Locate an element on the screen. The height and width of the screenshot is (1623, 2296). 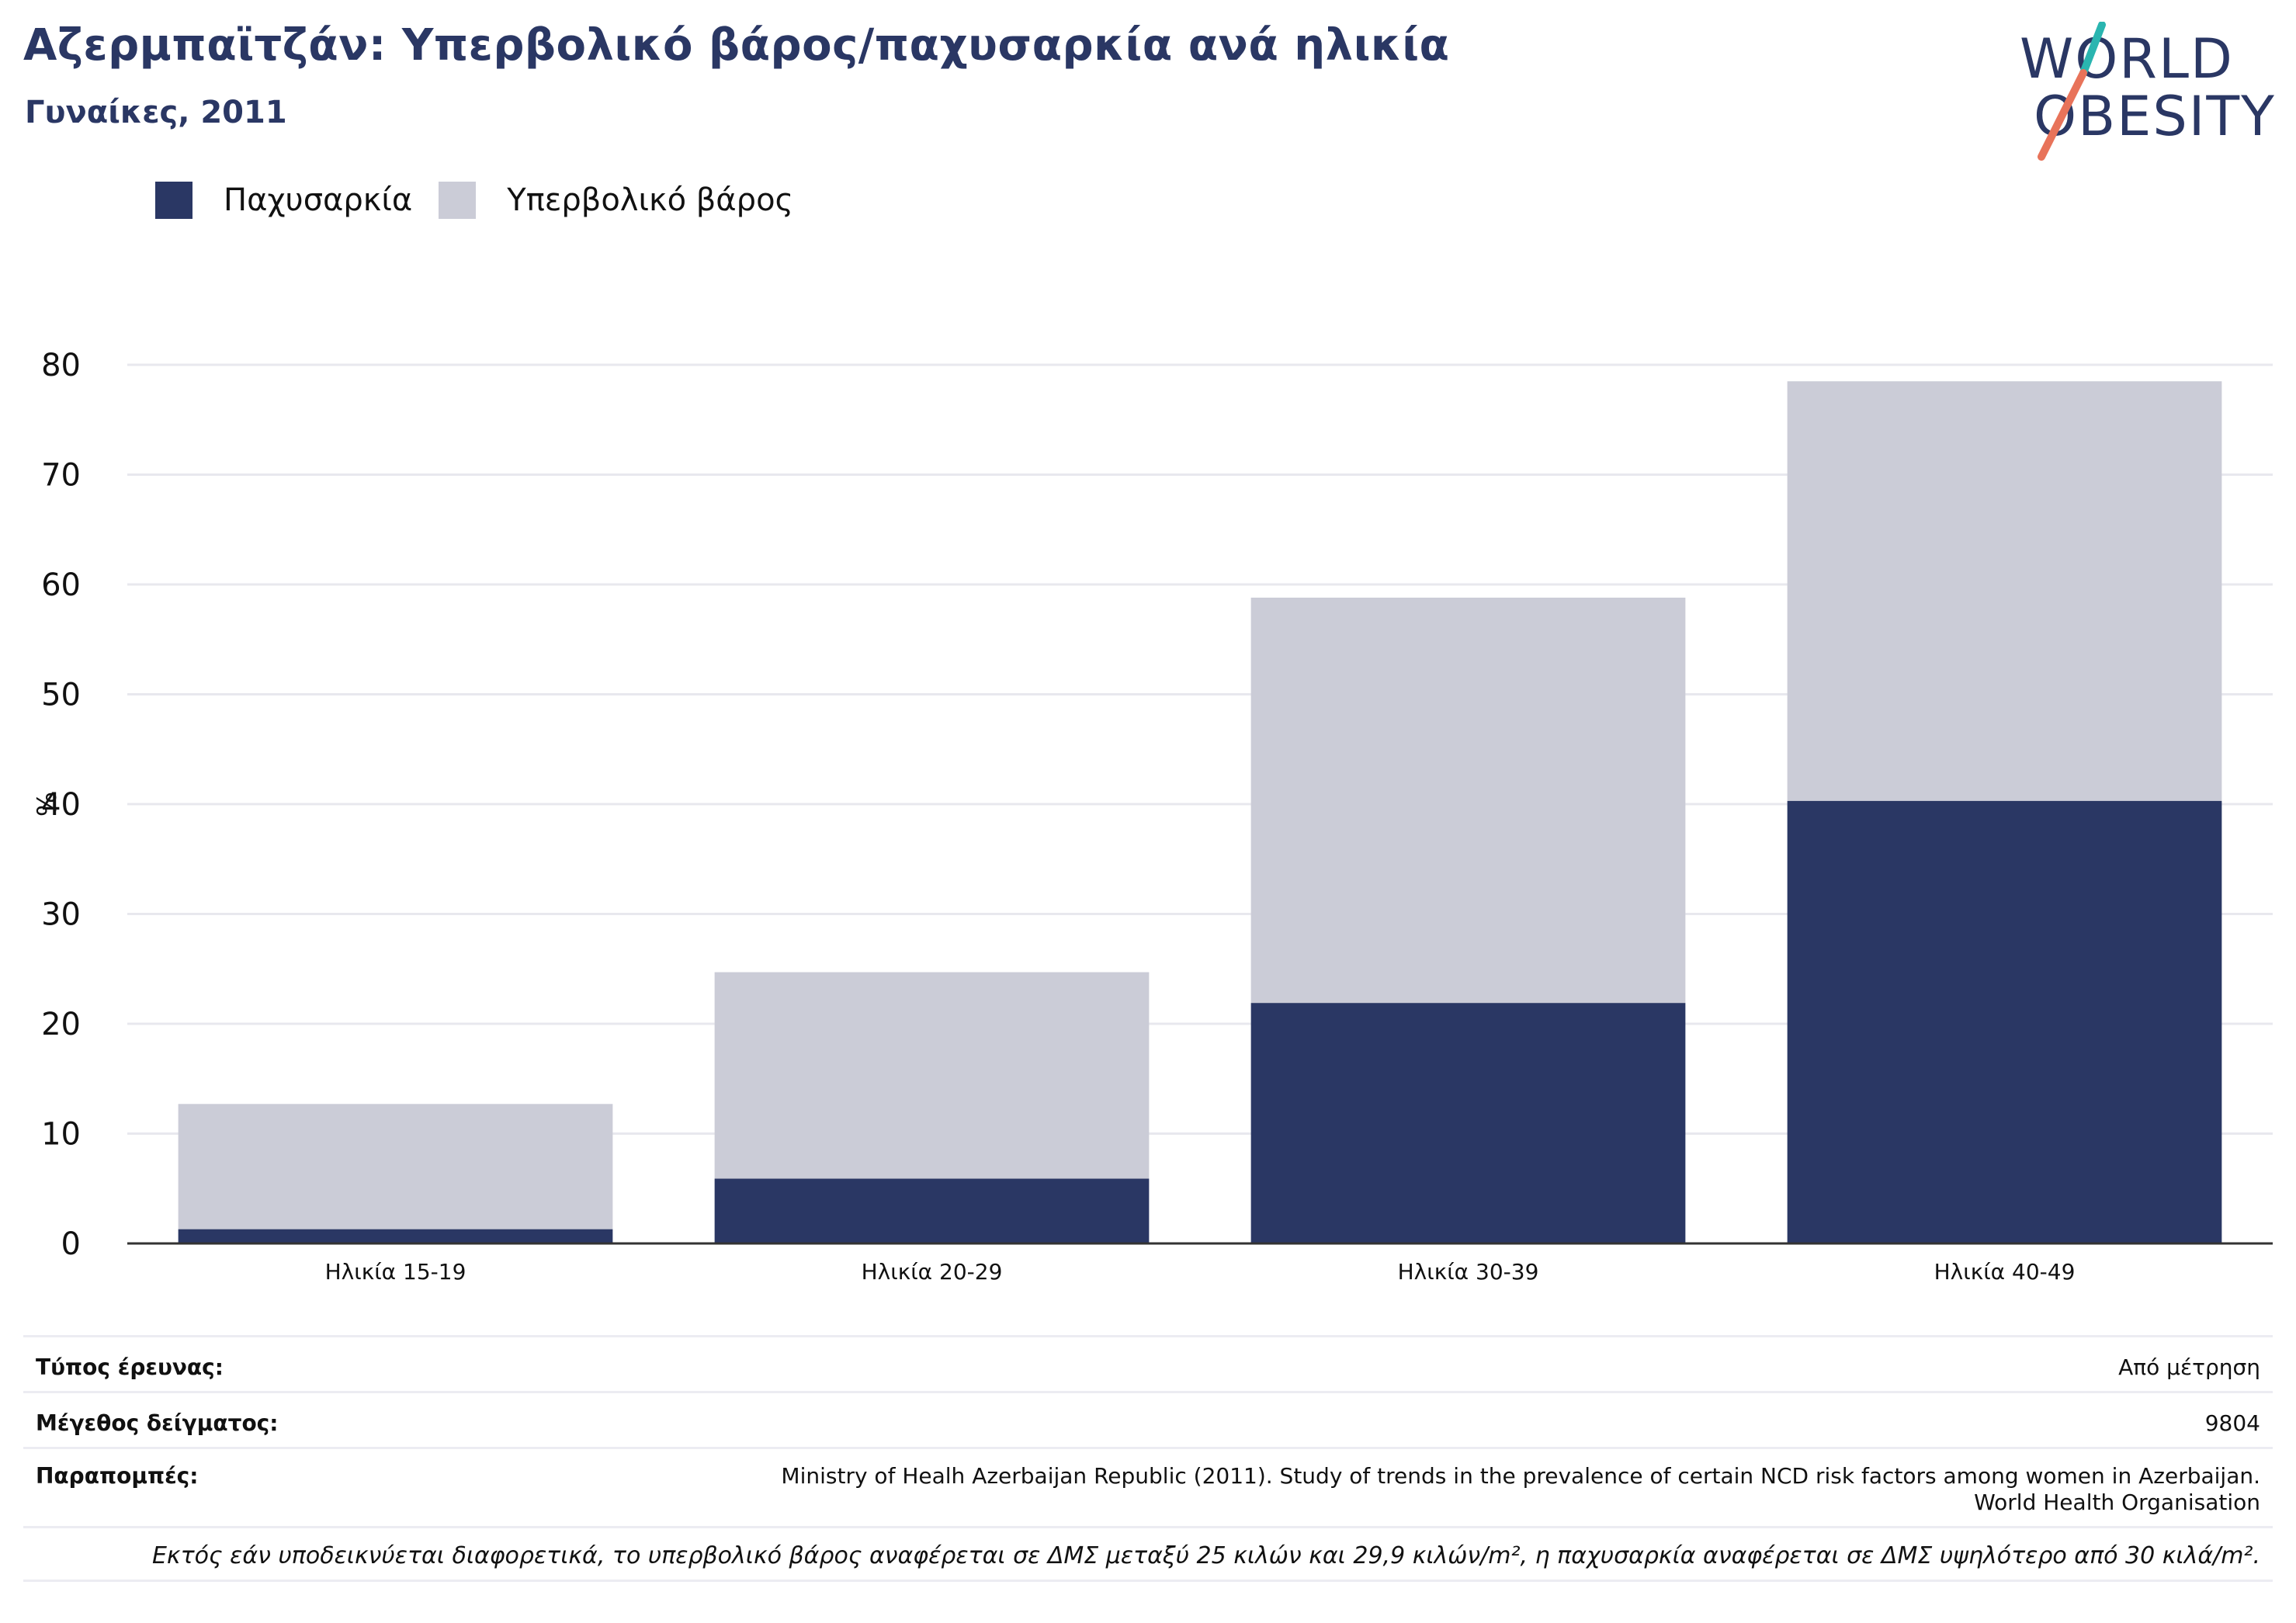
legend-item-obesity: Παχυσαρκία is located at coordinates (283, 200).